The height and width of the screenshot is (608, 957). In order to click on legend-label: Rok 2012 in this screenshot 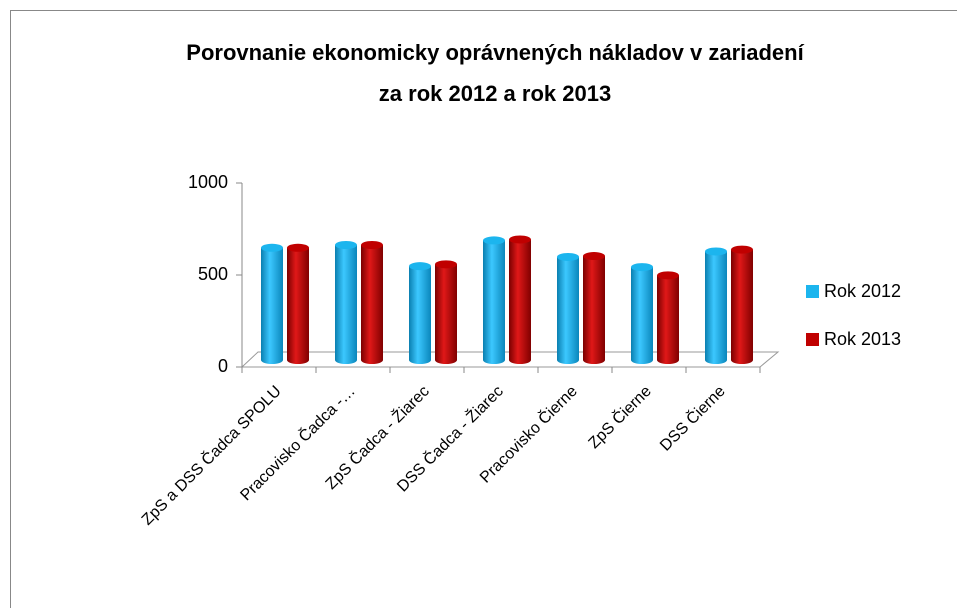, I will do `click(862, 291)`.